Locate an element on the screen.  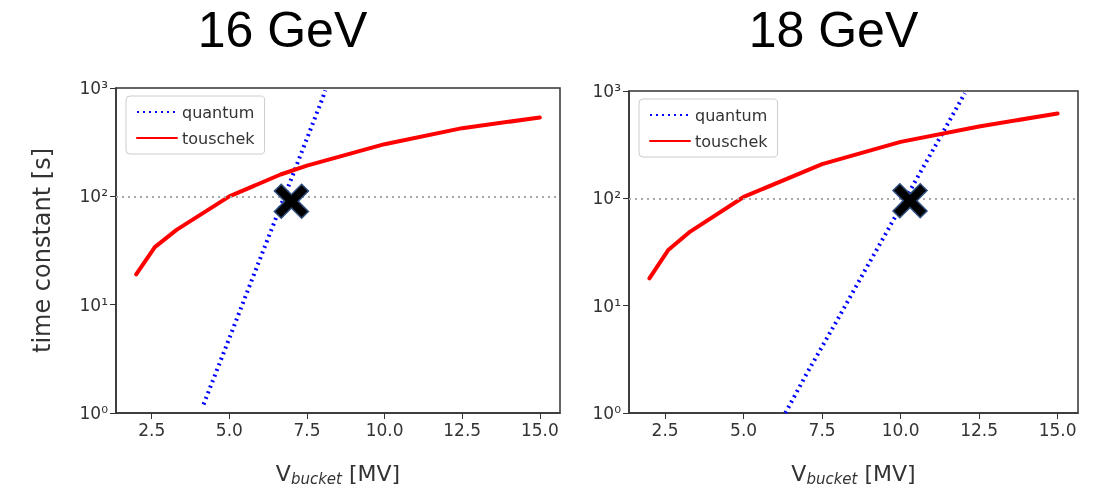
chart-title: 16 GeV is located at coordinates (282, 30).